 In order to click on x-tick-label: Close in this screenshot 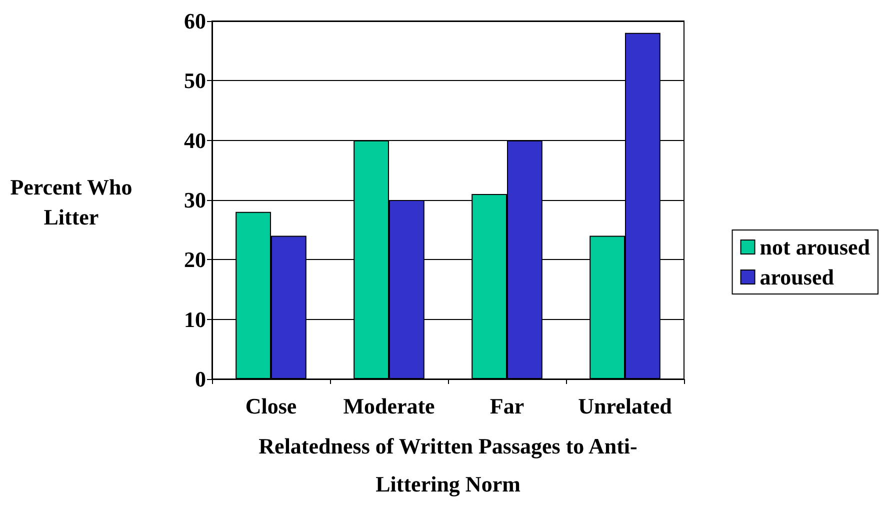, I will do `click(271, 406)`.